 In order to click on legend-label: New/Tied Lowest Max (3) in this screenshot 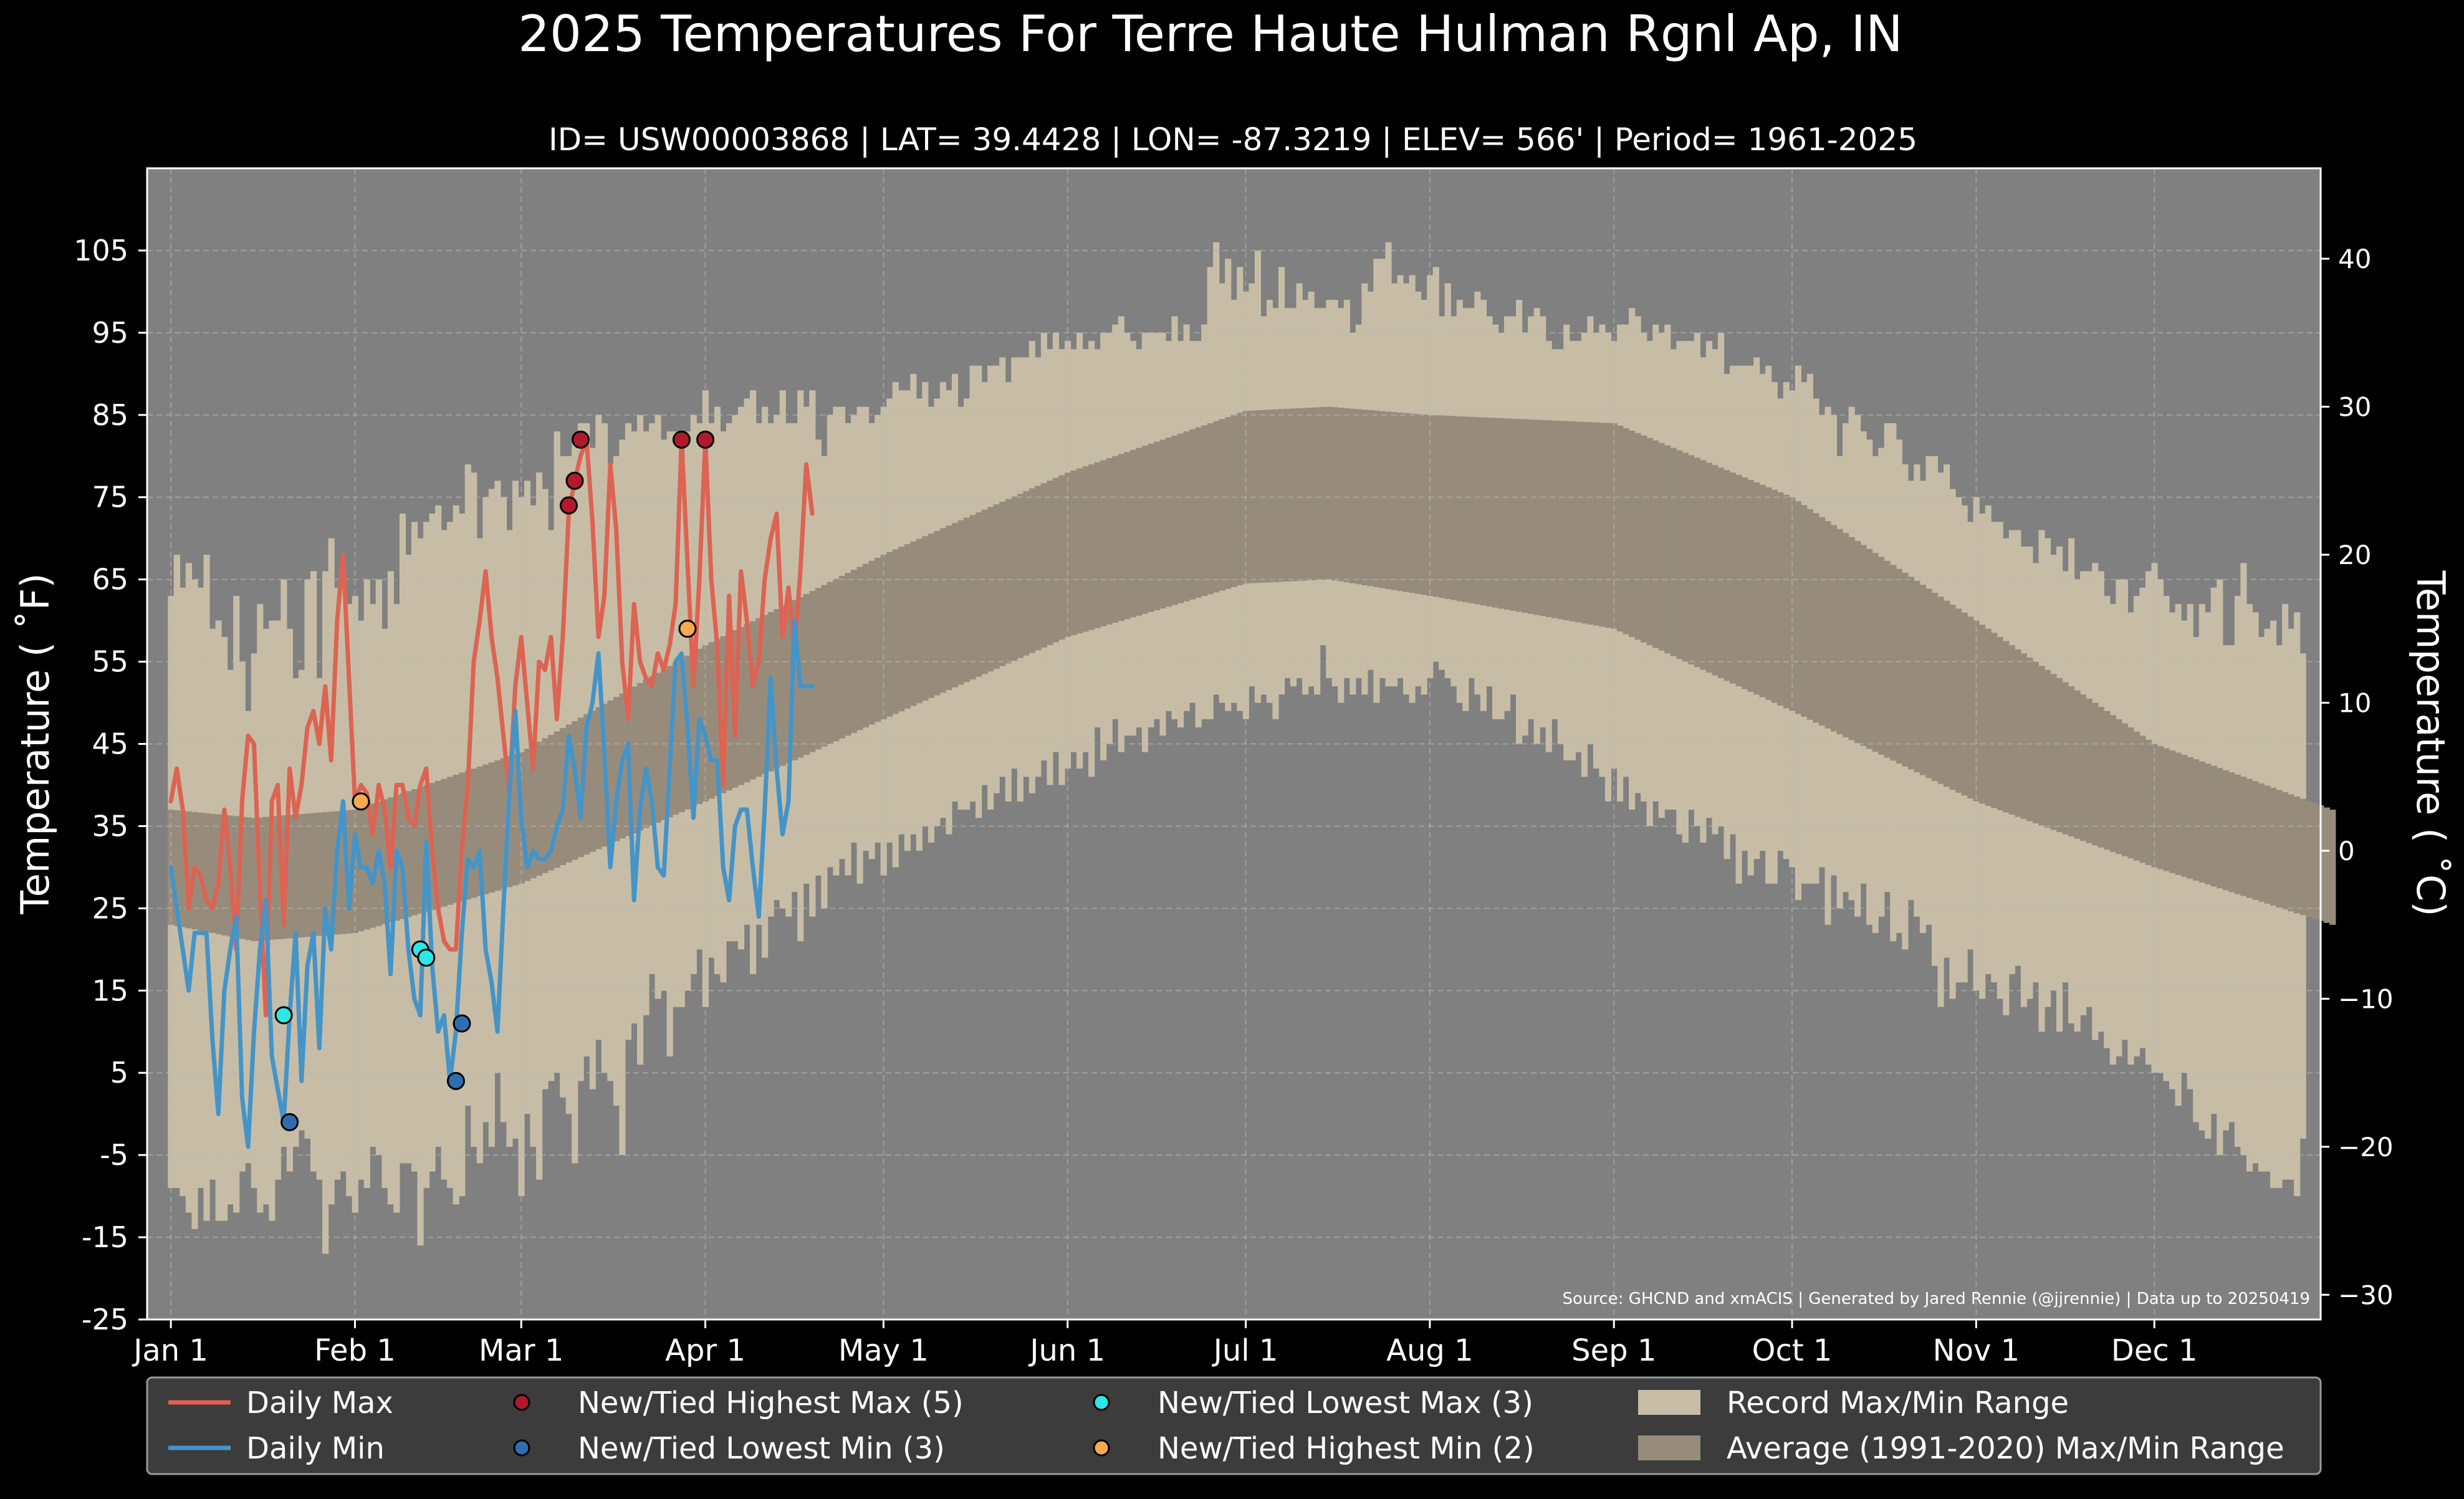, I will do `click(1345, 1403)`.